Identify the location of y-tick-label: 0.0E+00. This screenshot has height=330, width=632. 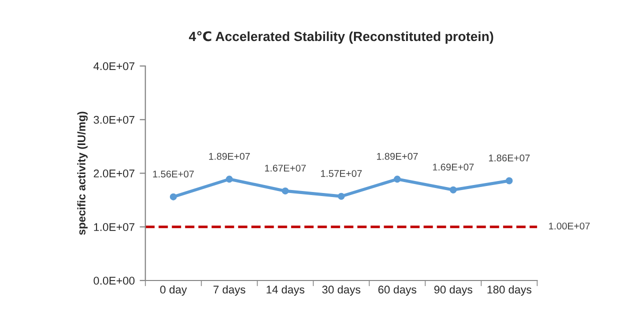
(114, 280).